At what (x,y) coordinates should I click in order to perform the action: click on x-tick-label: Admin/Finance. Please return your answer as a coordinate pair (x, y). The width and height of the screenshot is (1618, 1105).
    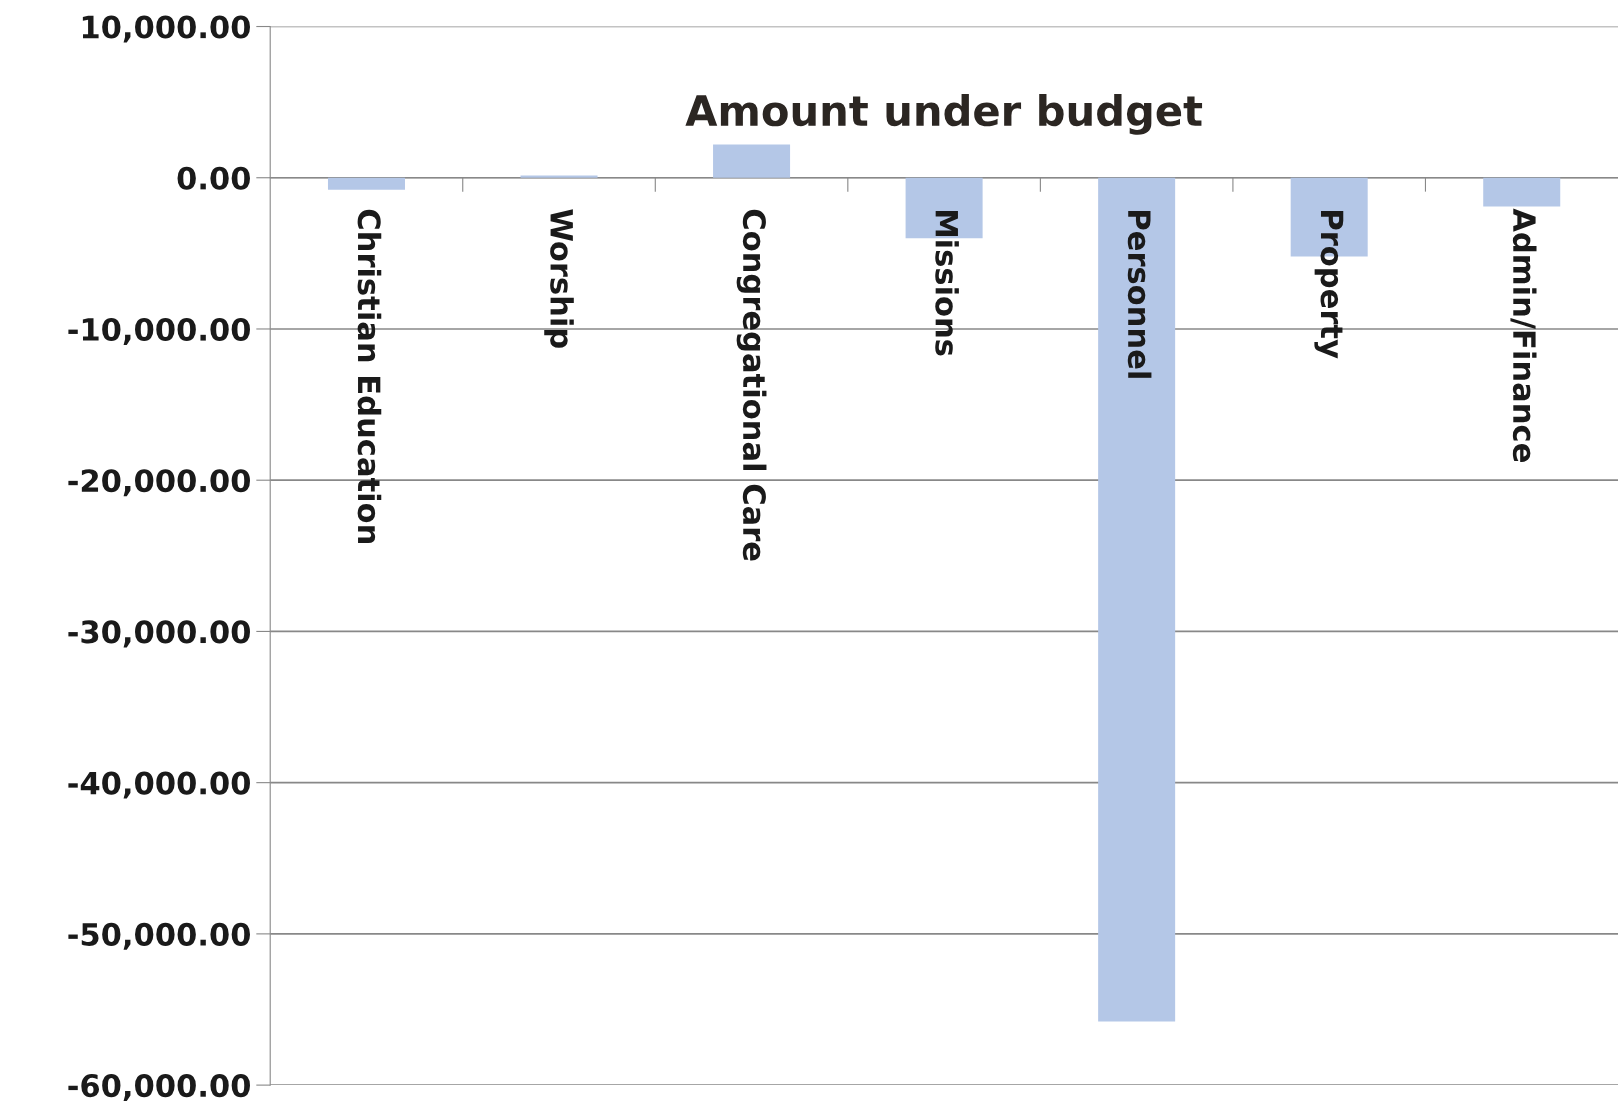
    Looking at the image, I should click on (1523, 335).